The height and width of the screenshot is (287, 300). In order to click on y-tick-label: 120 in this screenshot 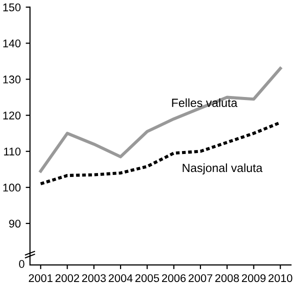, I will do `click(12, 116)`.